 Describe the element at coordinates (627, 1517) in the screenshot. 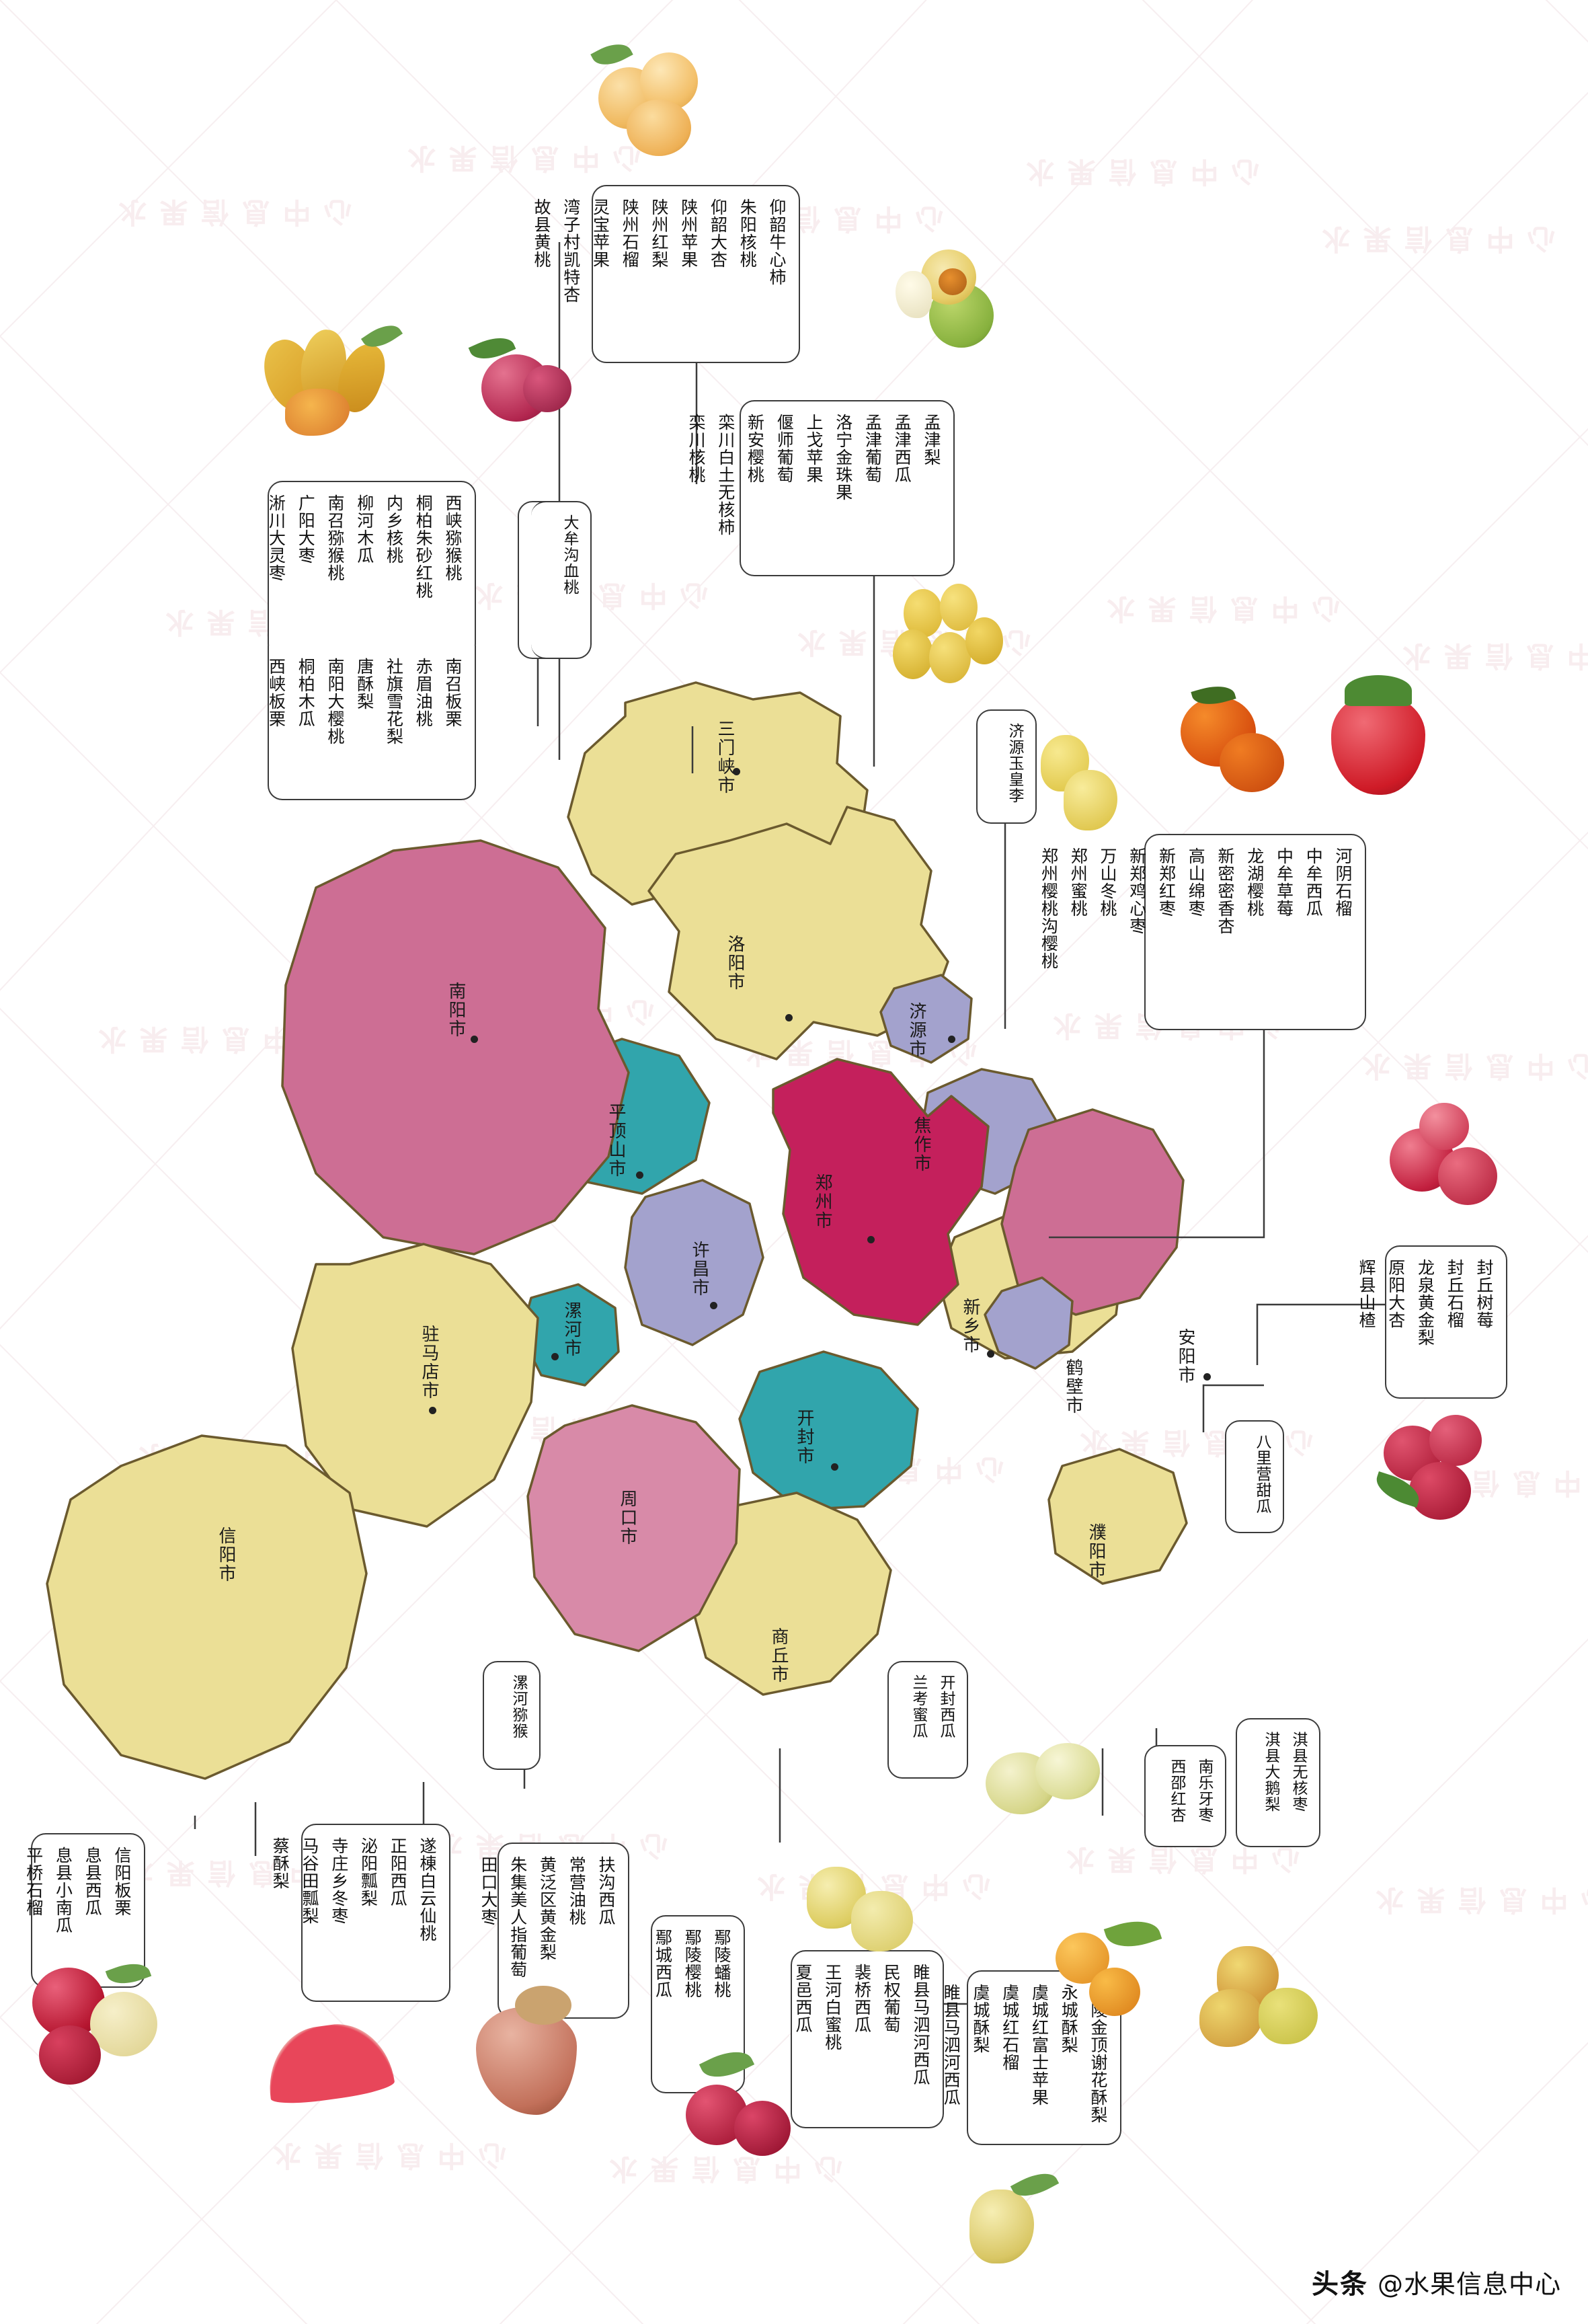

I see `city-label-zhoukou: 周口市` at that location.